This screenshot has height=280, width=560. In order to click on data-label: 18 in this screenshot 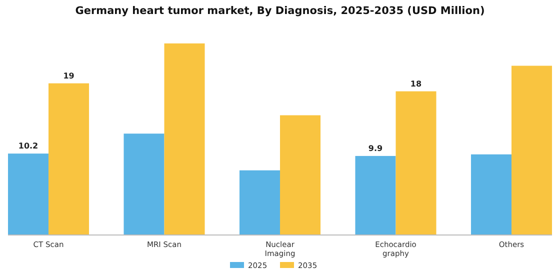, I will do `click(416, 83)`.